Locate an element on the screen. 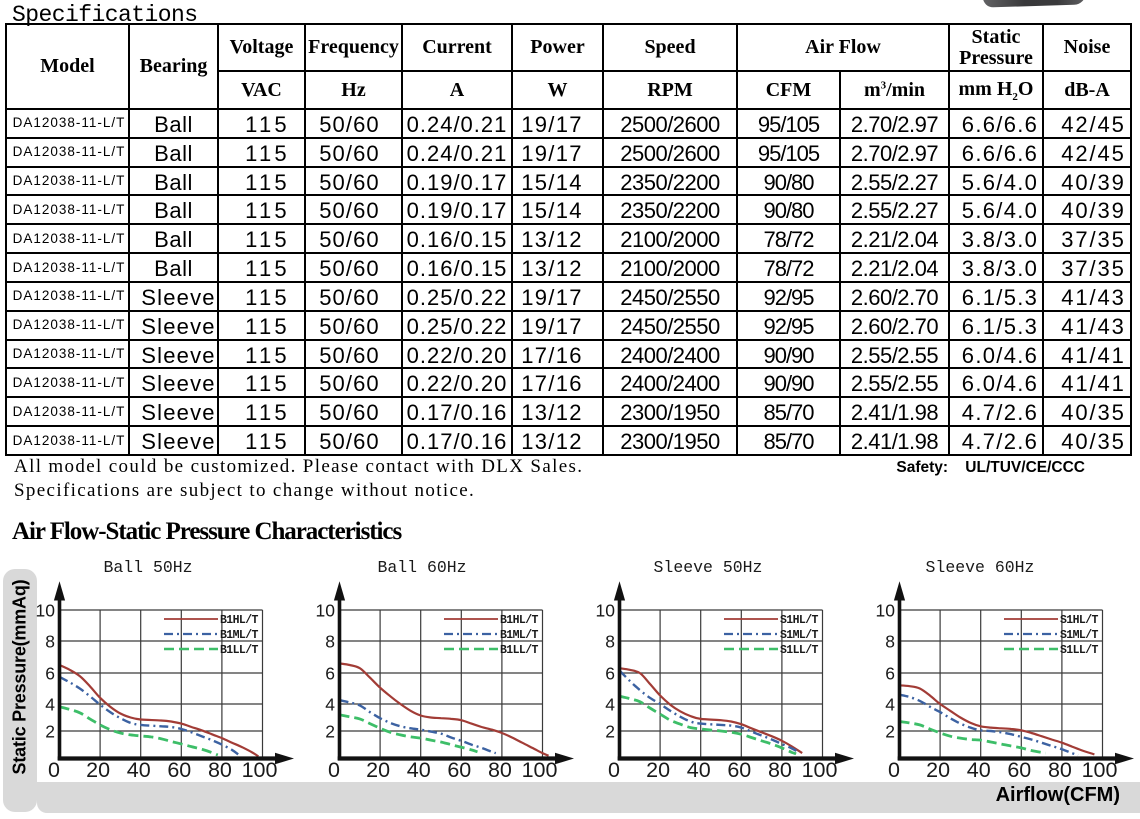  svg-text: Sleeve 60Hz is located at coordinates (980, 567).